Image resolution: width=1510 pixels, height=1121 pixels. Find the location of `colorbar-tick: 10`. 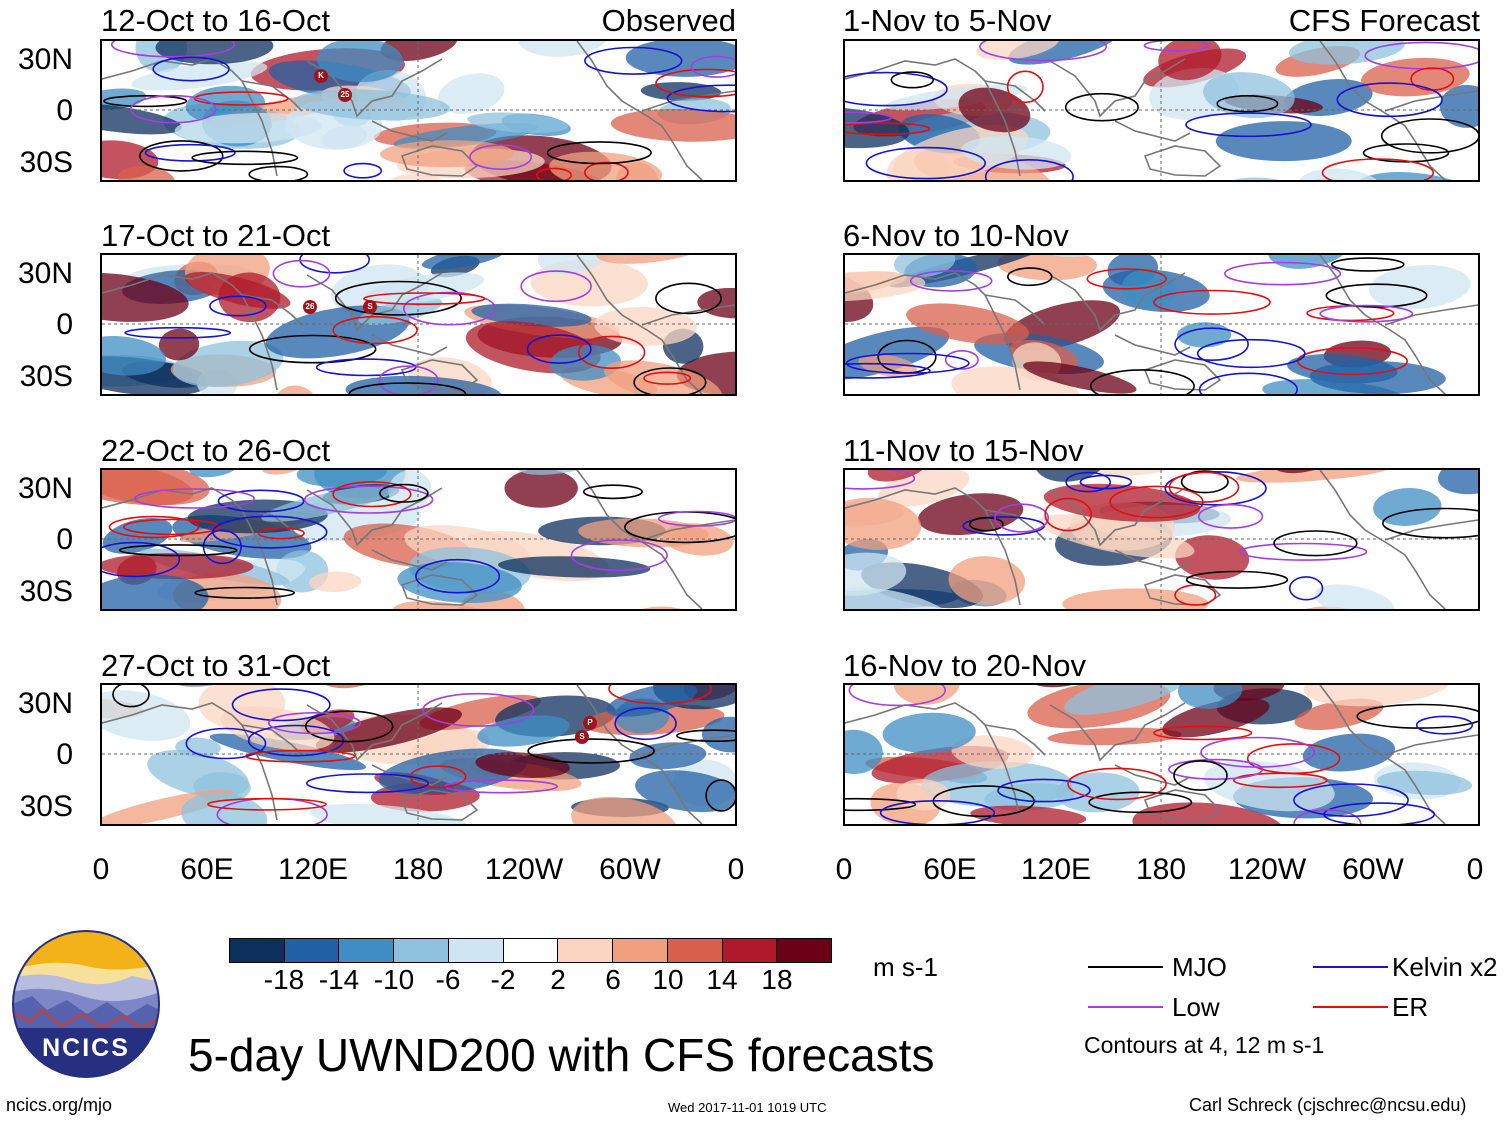

colorbar-tick: 10 is located at coordinates (668, 979).